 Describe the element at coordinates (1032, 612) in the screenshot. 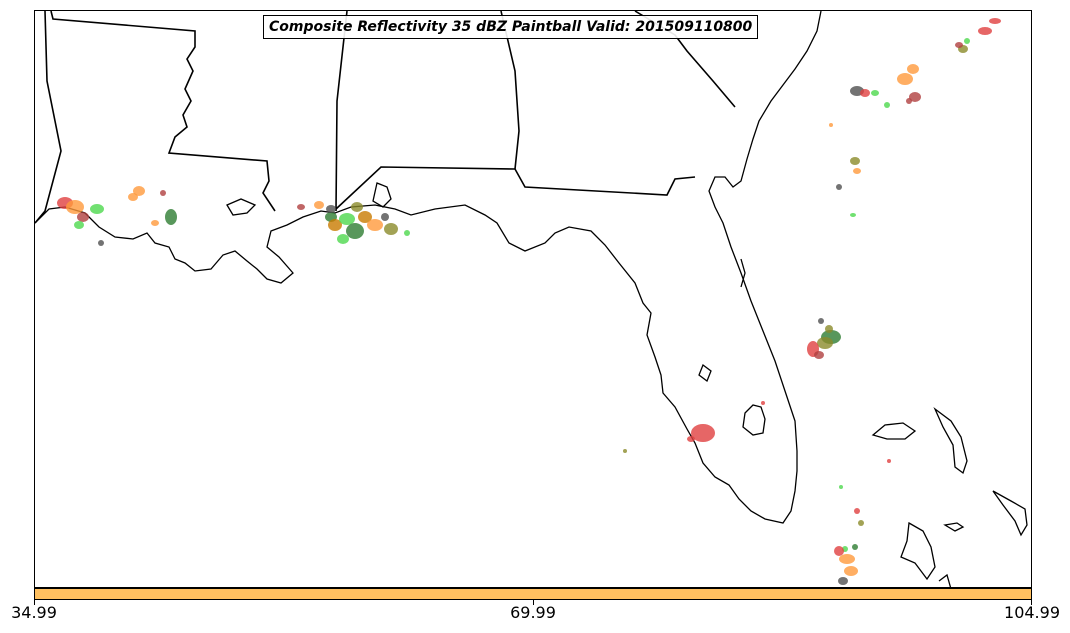

I see `colorbar-tick-label: 104.99` at that location.